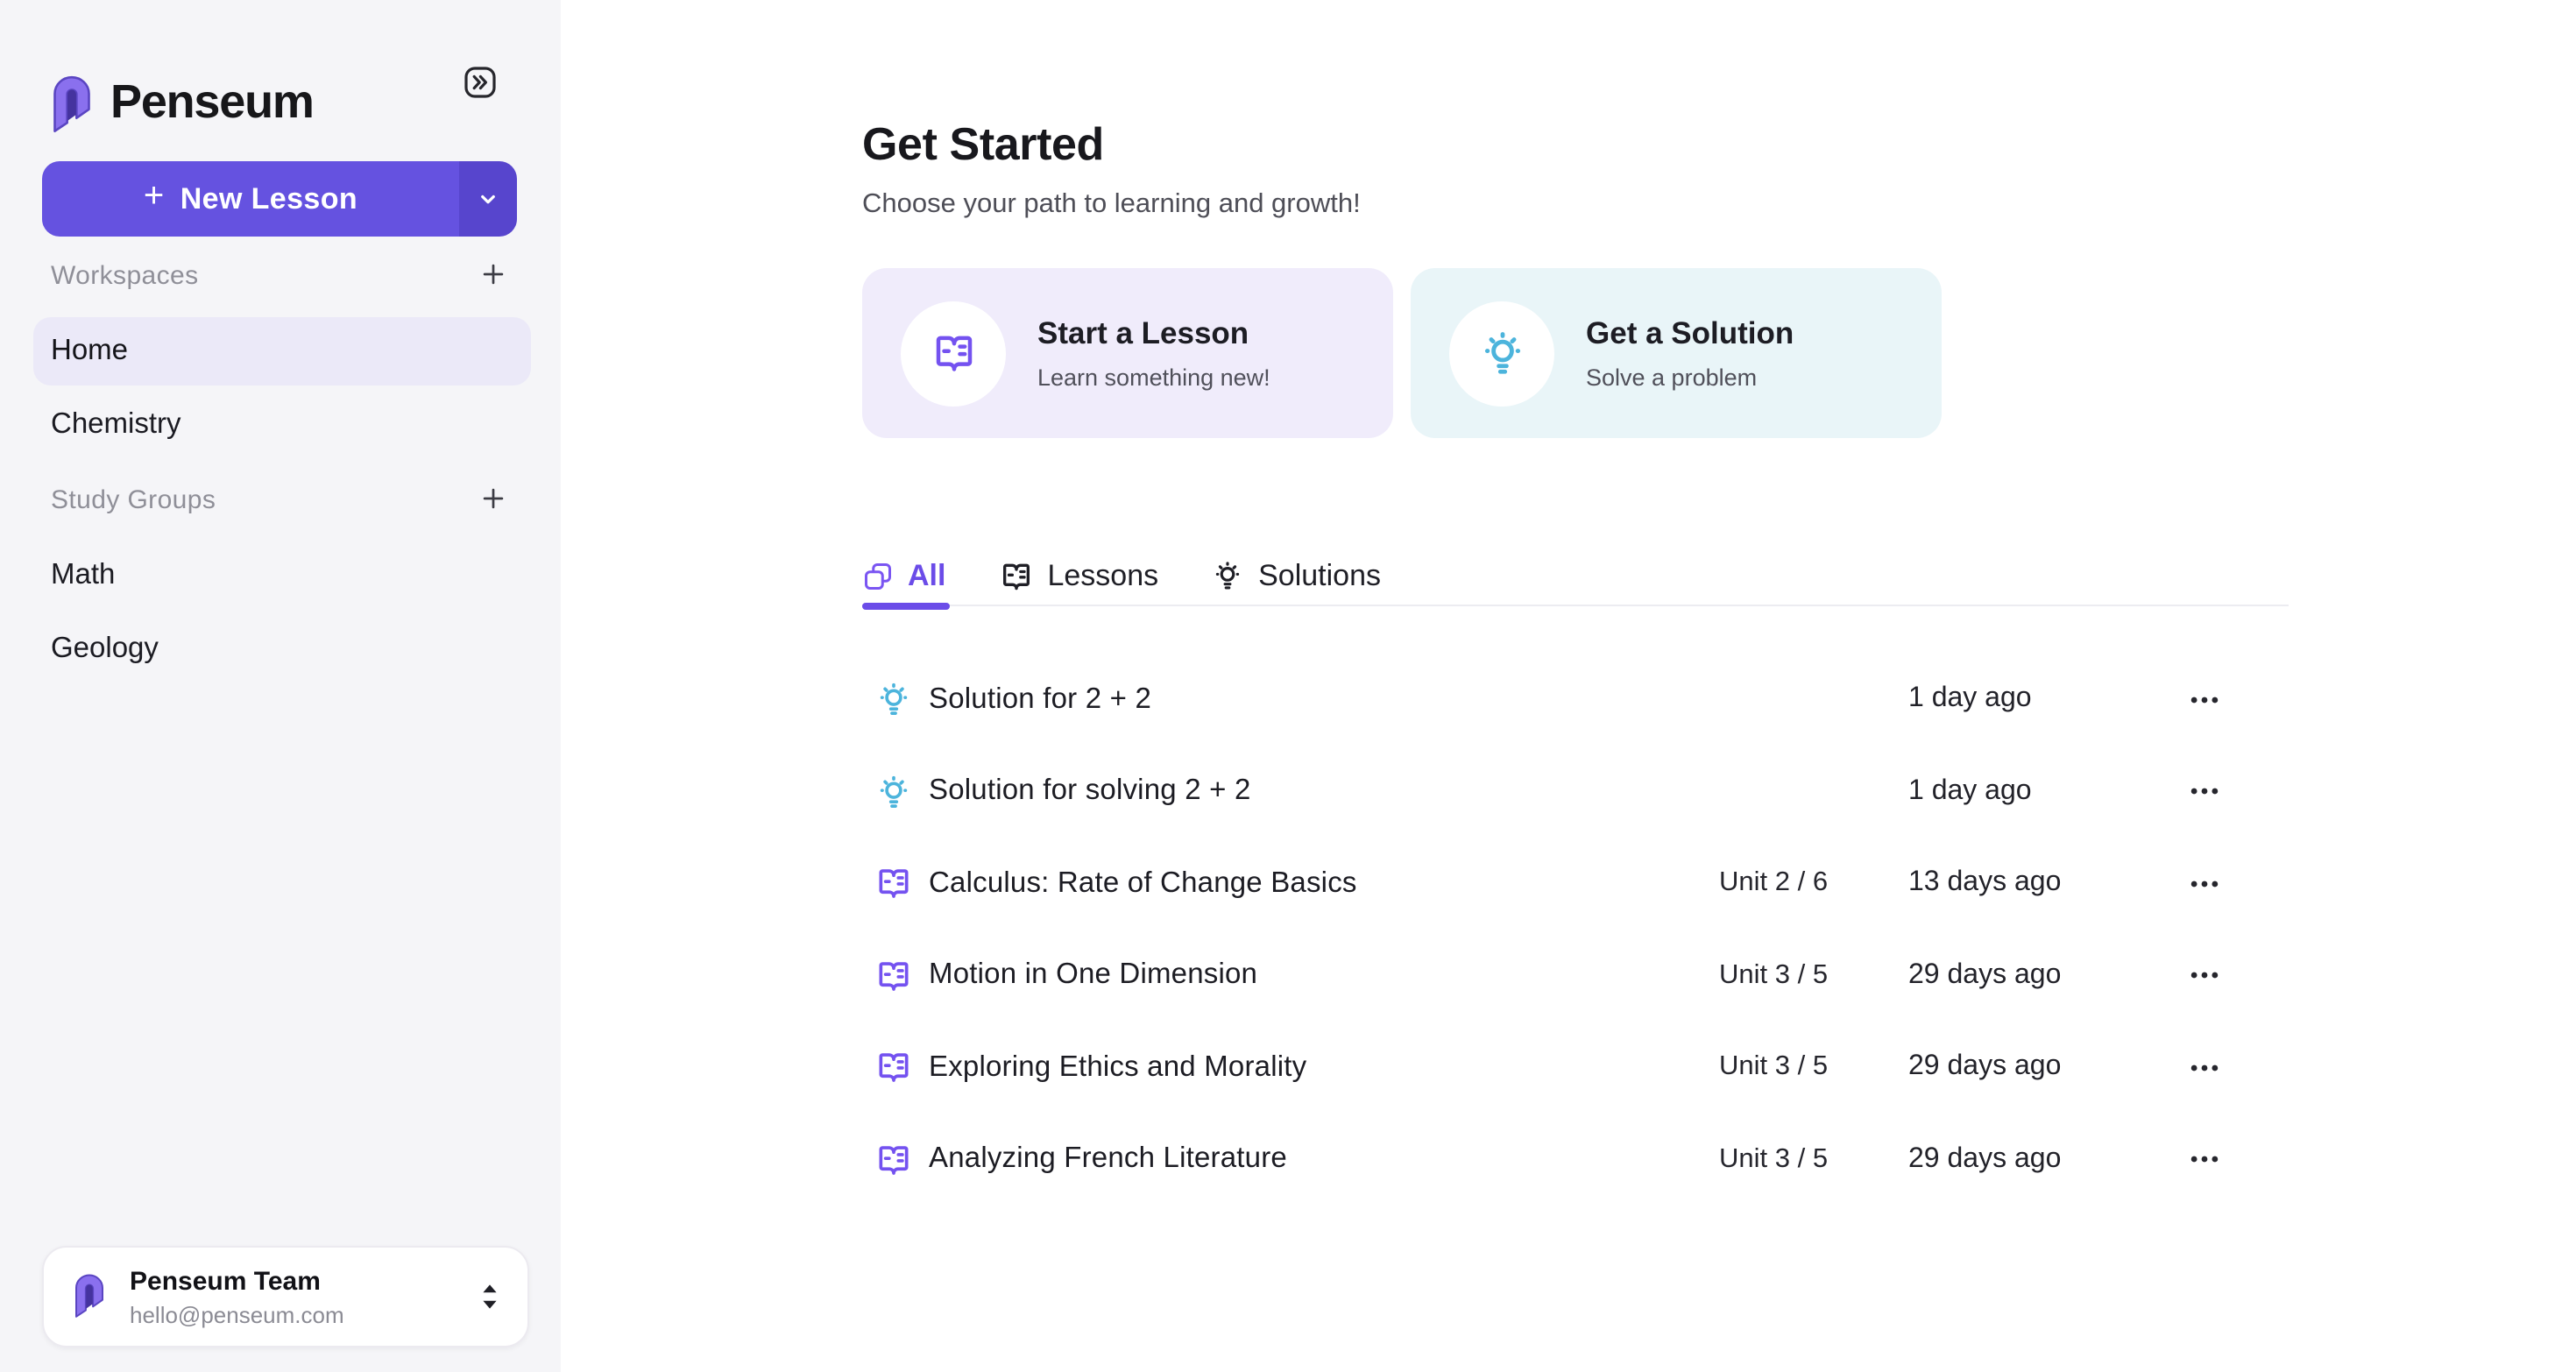 This screenshot has width=2576, height=1372. What do you see at coordinates (116, 423) in the screenshot?
I see `sidebar-item-label: Chemistry` at bounding box center [116, 423].